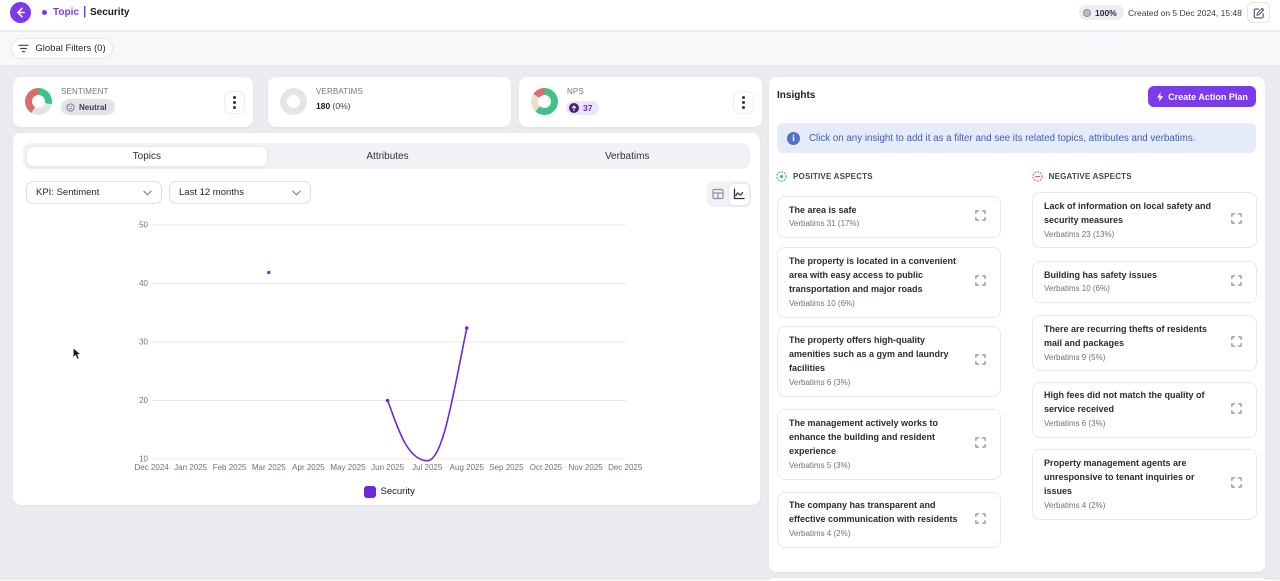 Image resolution: width=1280 pixels, height=581 pixels. Describe the element at coordinates (230, 467) in the screenshot. I see `svg-text: Feb 2025` at that location.